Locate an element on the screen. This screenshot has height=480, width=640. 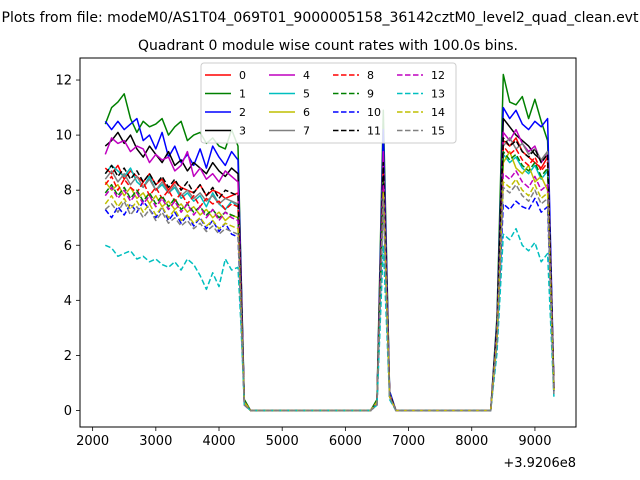
legend-label-2: 2 is located at coordinates (242, 112).